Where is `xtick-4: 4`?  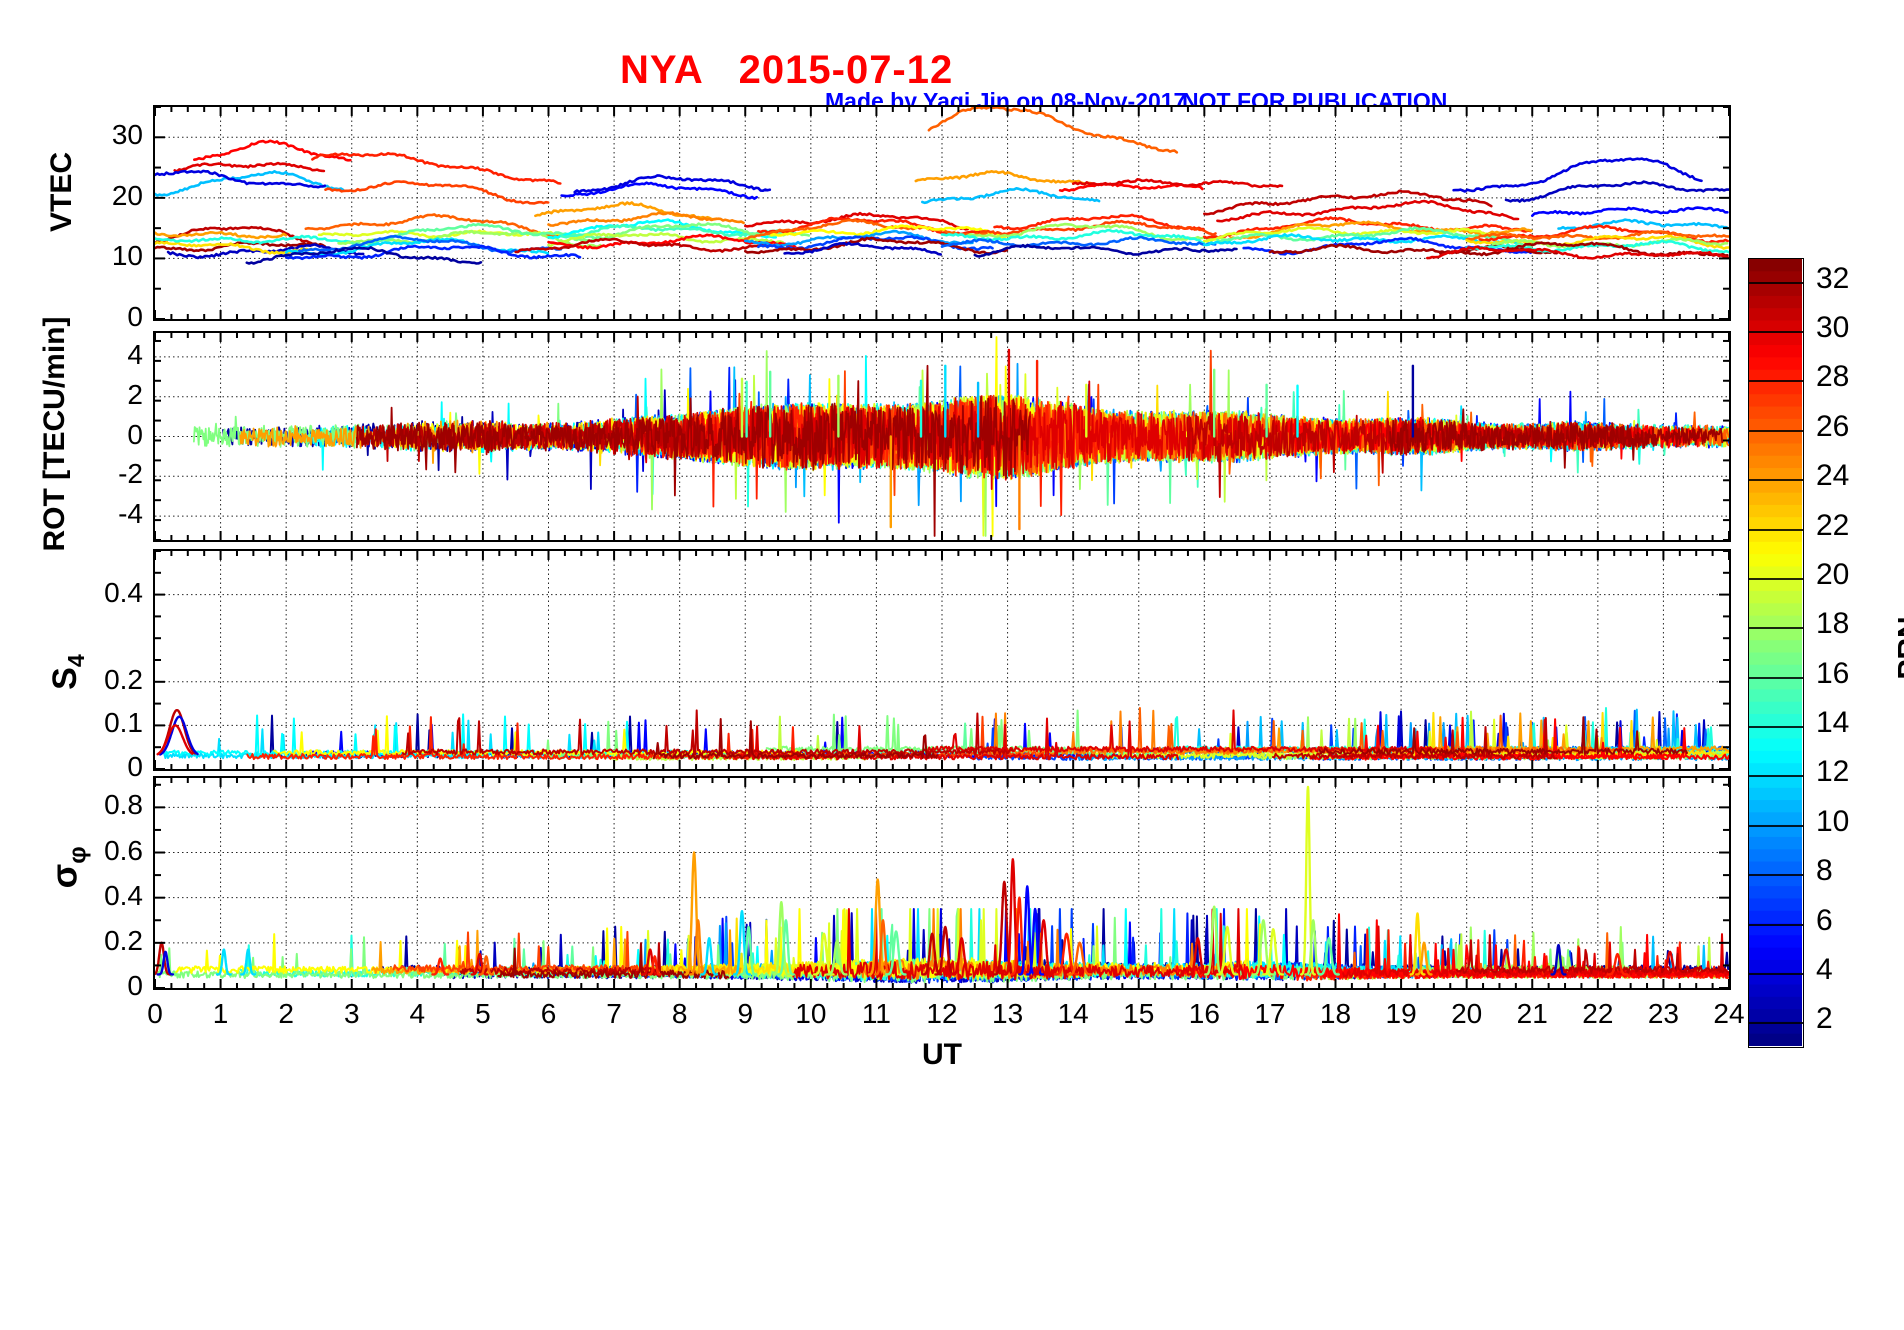
xtick-4: 4 is located at coordinates (417, 1013).